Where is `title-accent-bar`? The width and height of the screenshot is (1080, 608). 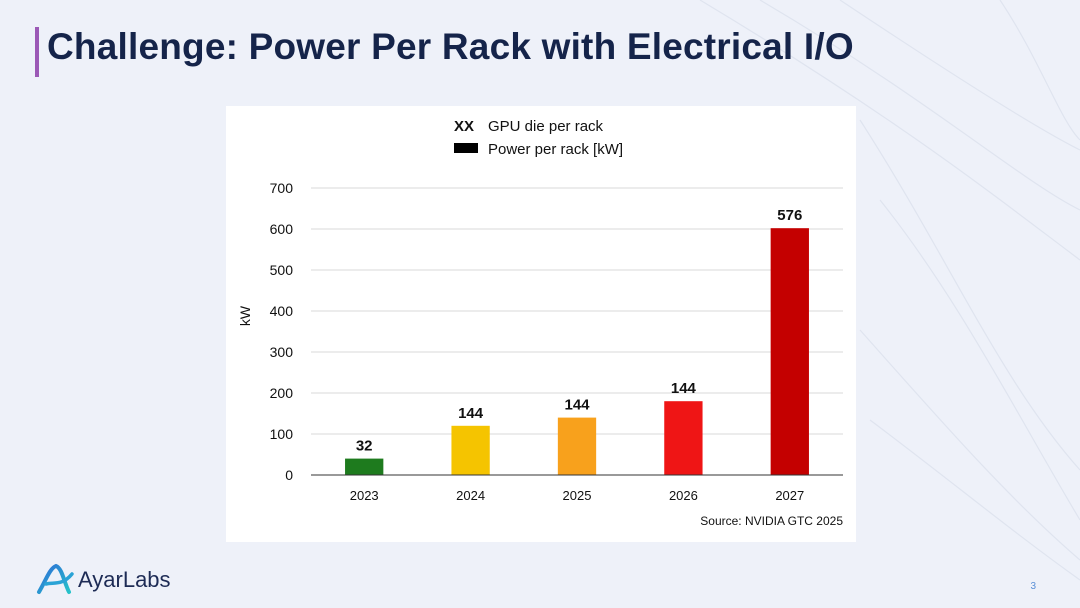
title-accent-bar is located at coordinates (37, 52).